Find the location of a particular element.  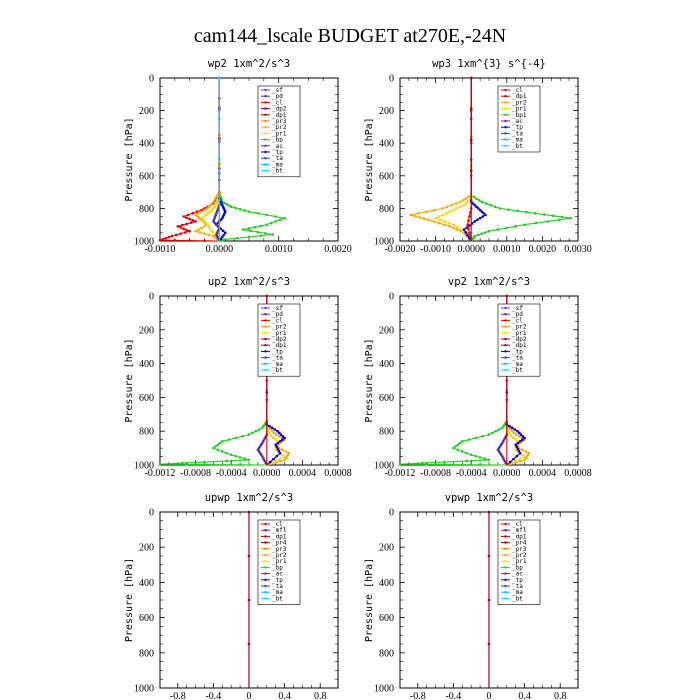

legend-label: _ta is located at coordinates (517, 133).